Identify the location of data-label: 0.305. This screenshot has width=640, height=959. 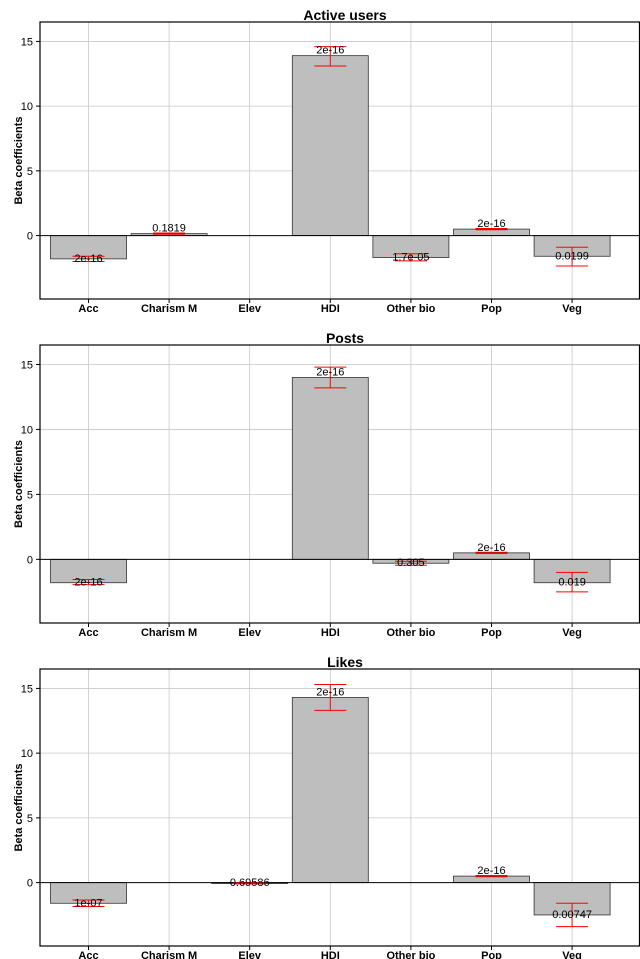
(411, 563).